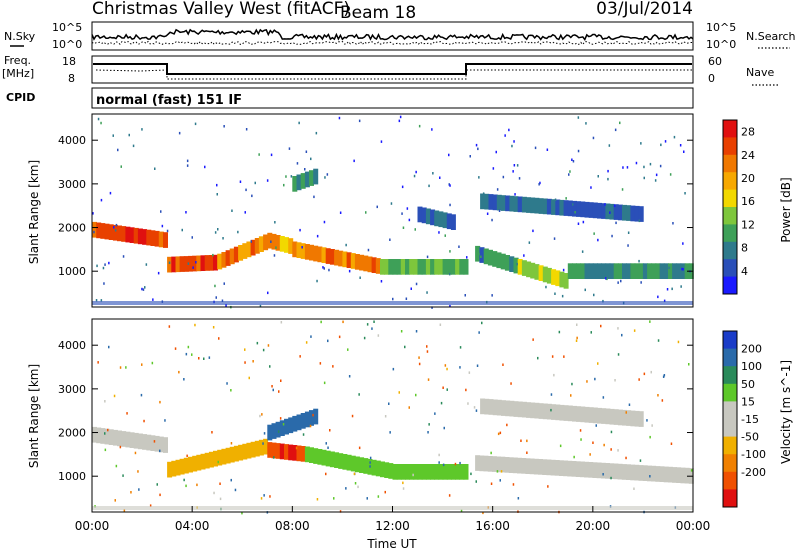 This screenshot has width=800, height=554. Describe the element at coordinates (18, 73) in the screenshot. I see `freq-label-line2: [MHz]` at that location.